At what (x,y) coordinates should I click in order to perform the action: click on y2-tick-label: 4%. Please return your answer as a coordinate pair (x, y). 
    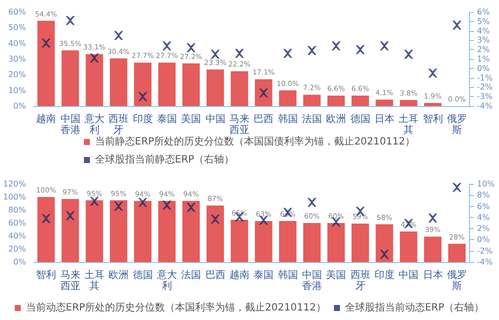
    Looking at the image, I should click on (483, 217).